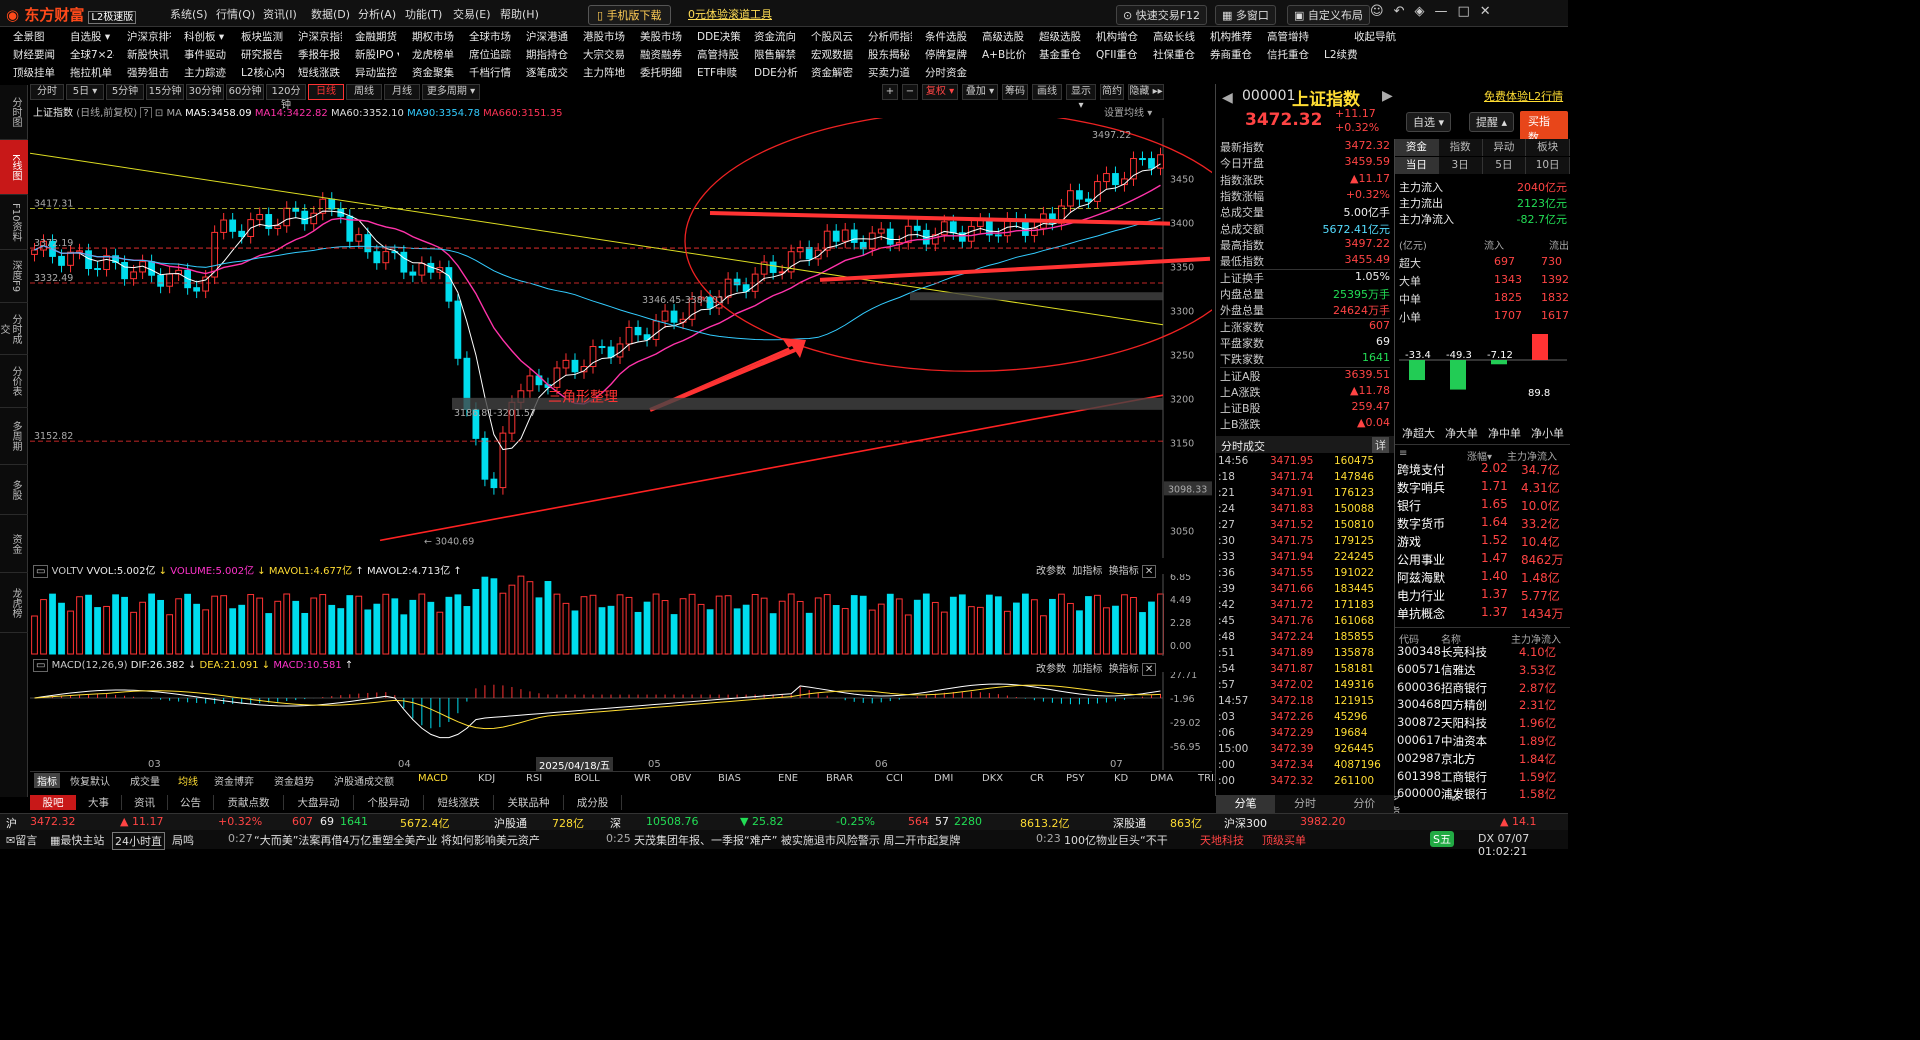 The width and height of the screenshot is (1920, 1040). What do you see at coordinates (14, 381) in the screenshot?
I see `left-tab: 分价表` at bounding box center [14, 381].